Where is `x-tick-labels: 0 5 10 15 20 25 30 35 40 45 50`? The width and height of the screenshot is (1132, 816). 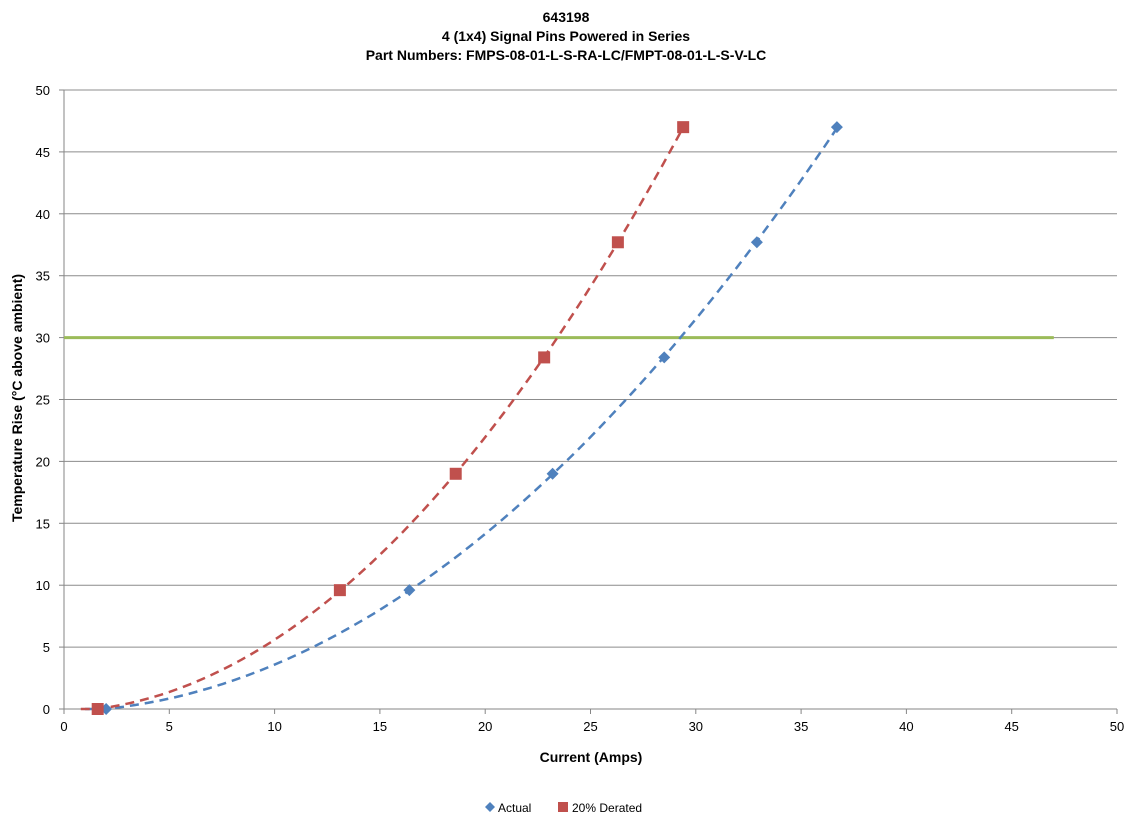
x-tick-labels: 0 5 10 15 20 25 30 35 40 45 50 is located at coordinates (592, 721).